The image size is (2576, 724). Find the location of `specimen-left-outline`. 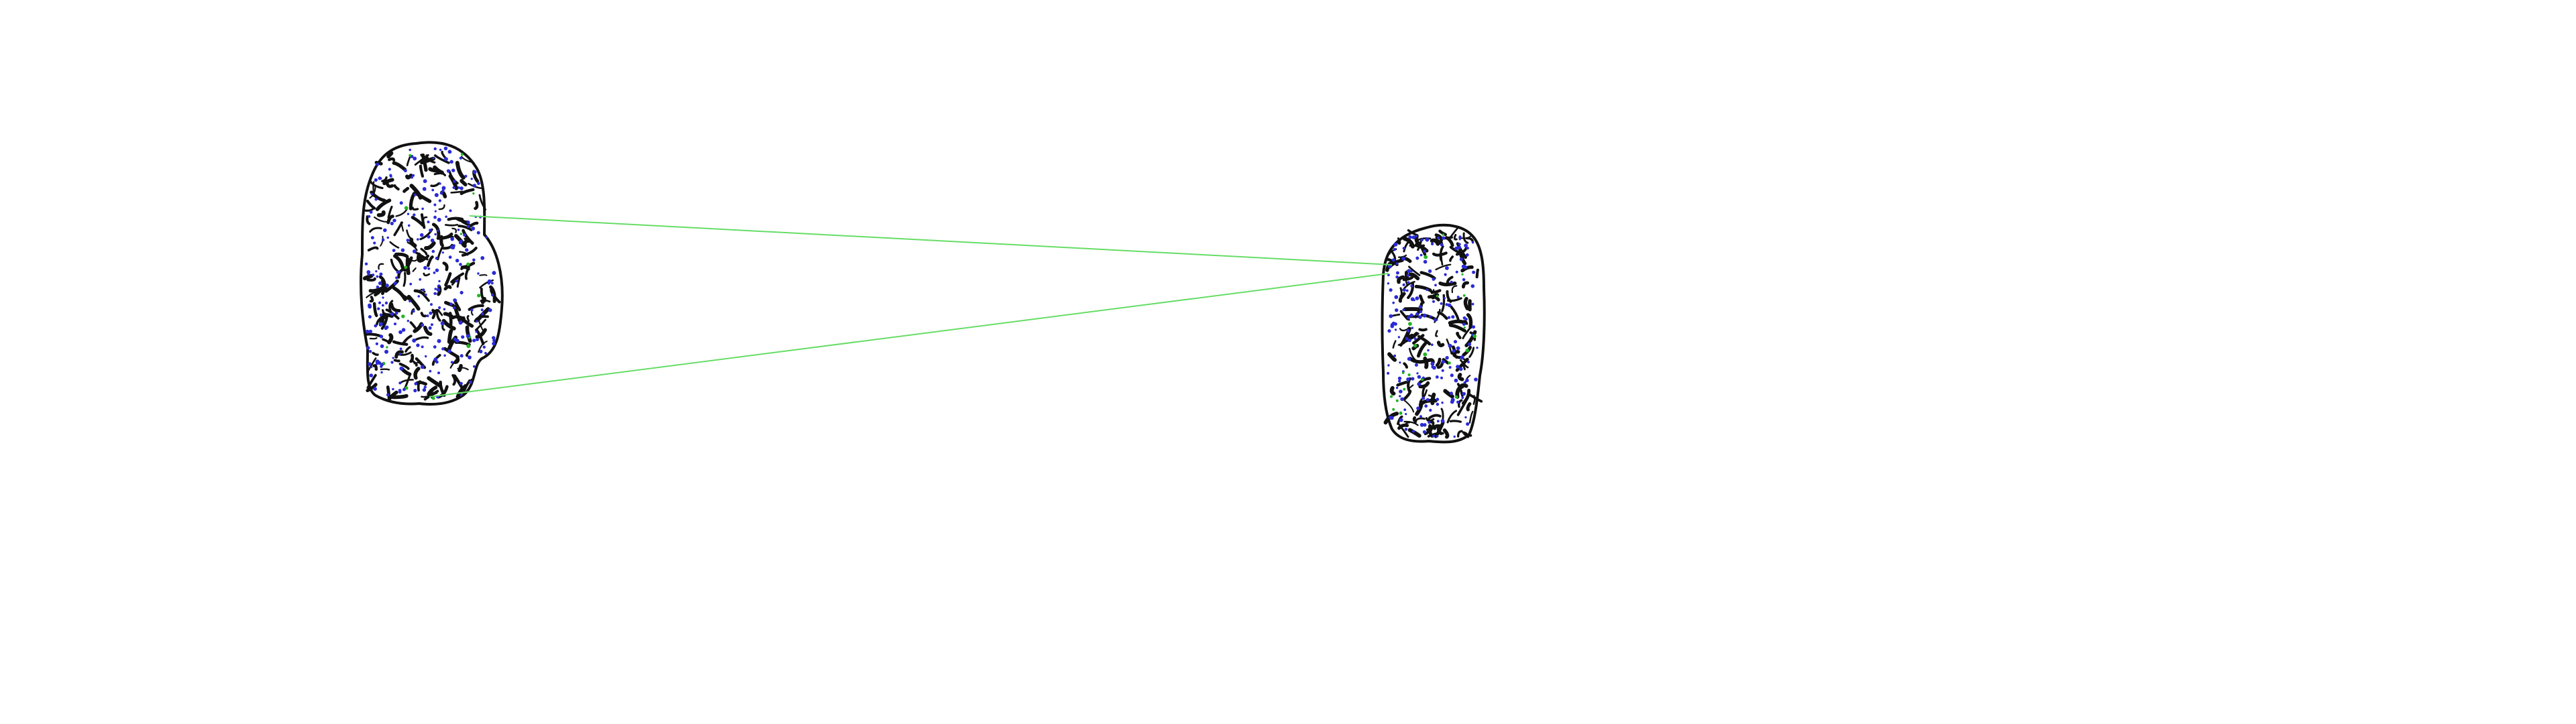

specimen-left-outline is located at coordinates (432, 273).